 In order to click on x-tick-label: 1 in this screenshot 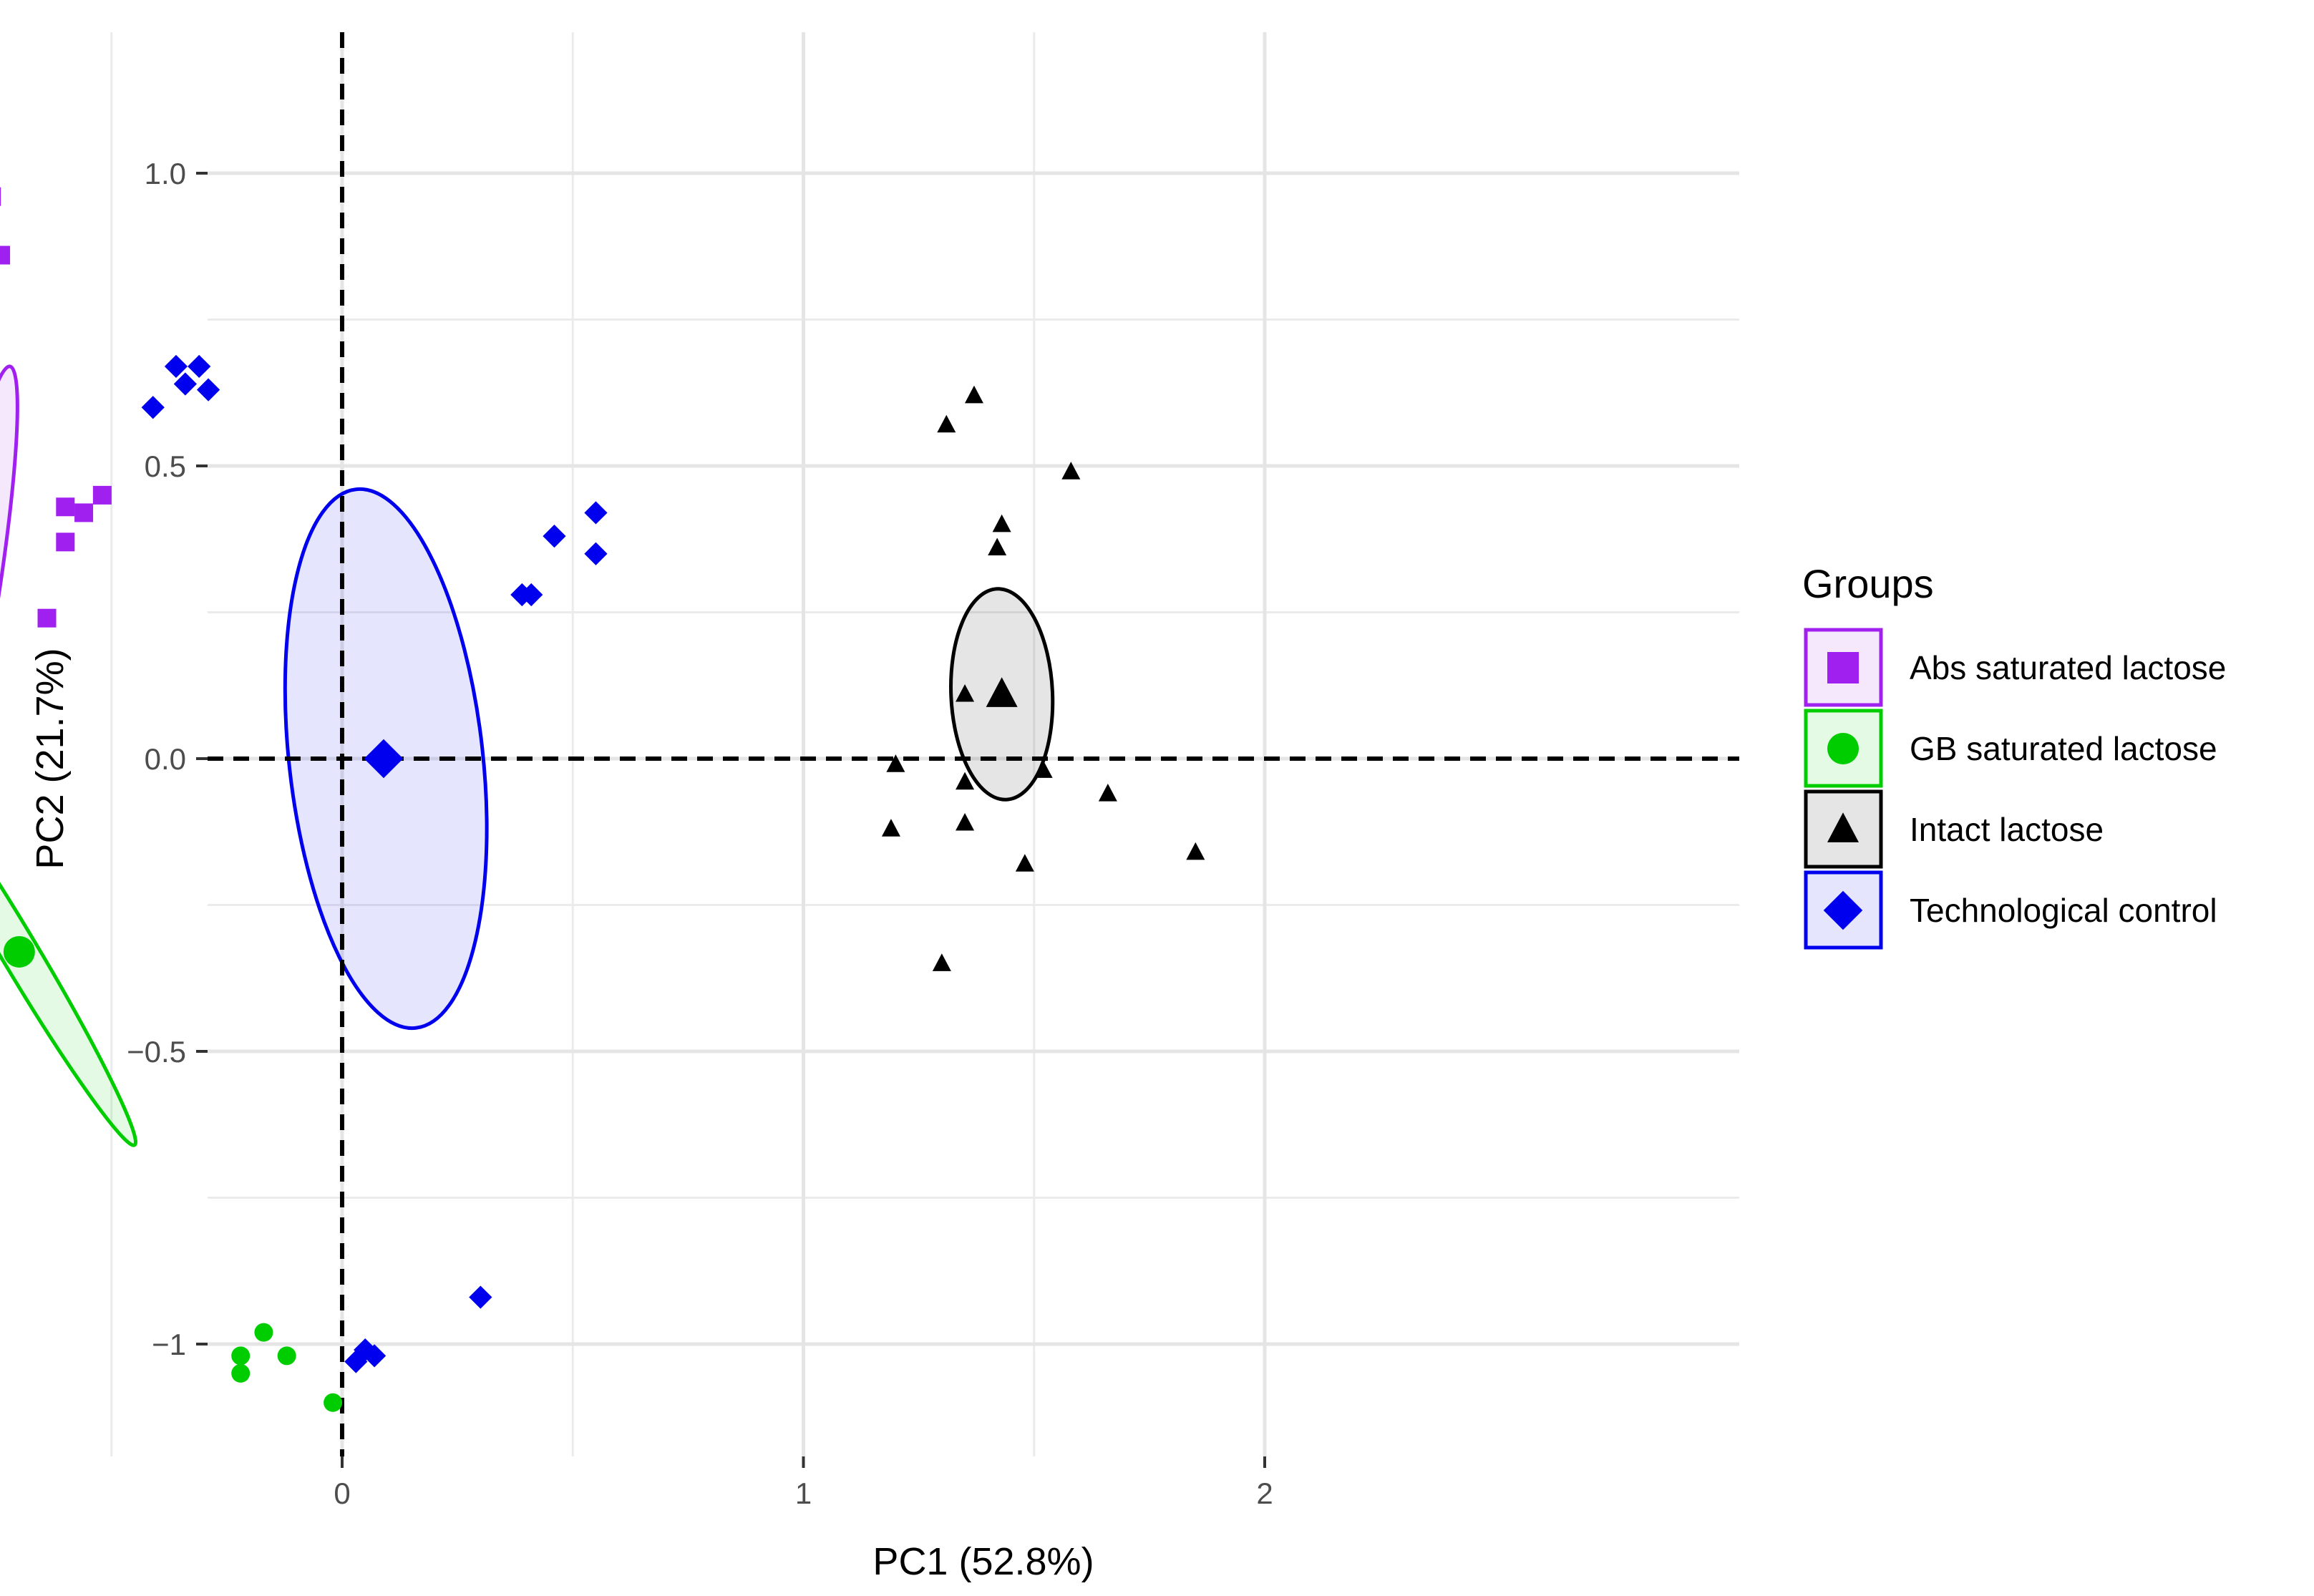, I will do `click(803, 1493)`.